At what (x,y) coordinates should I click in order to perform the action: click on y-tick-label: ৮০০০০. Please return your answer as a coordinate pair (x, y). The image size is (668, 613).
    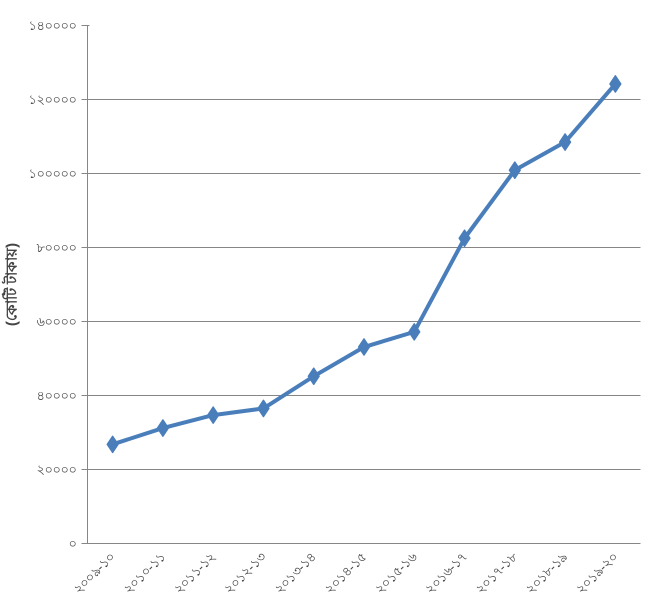
    Looking at the image, I should click on (56, 247).